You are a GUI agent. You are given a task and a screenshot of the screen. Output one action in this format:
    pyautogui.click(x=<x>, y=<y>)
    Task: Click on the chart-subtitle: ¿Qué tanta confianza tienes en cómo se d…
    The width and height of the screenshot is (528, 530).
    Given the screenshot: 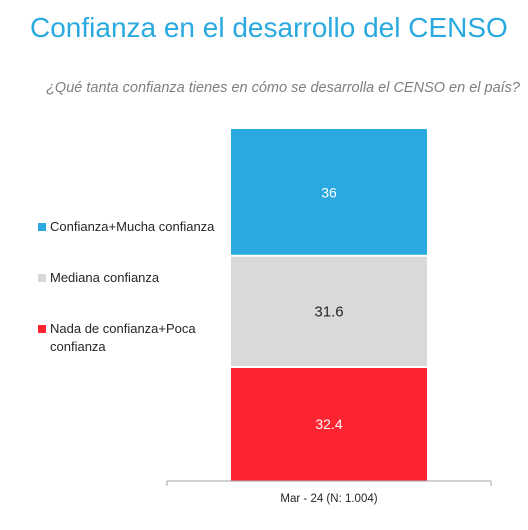 What is the action you would take?
    pyautogui.click(x=283, y=88)
    